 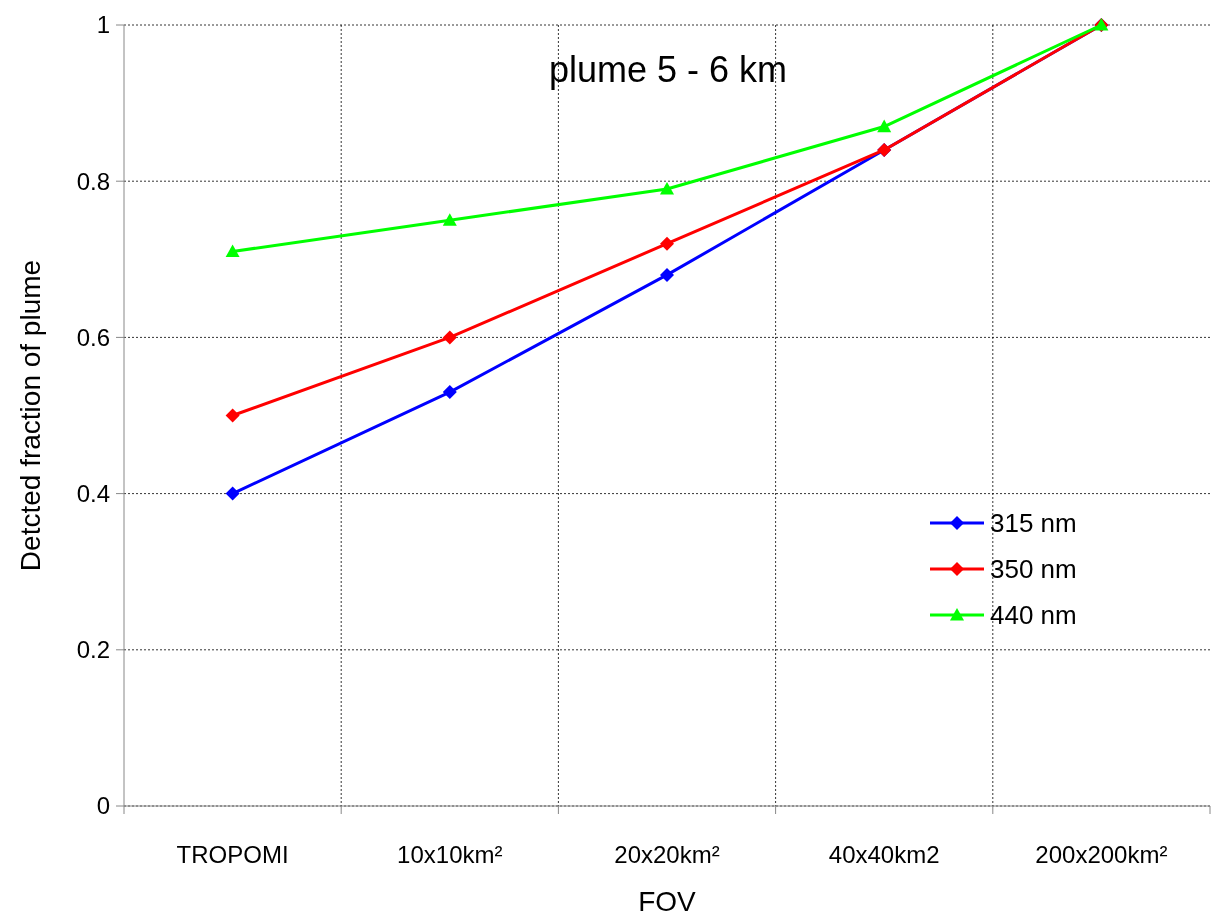 What do you see at coordinates (30, 415) in the screenshot?
I see `y-axis-title: Detcted fraction of plume` at bounding box center [30, 415].